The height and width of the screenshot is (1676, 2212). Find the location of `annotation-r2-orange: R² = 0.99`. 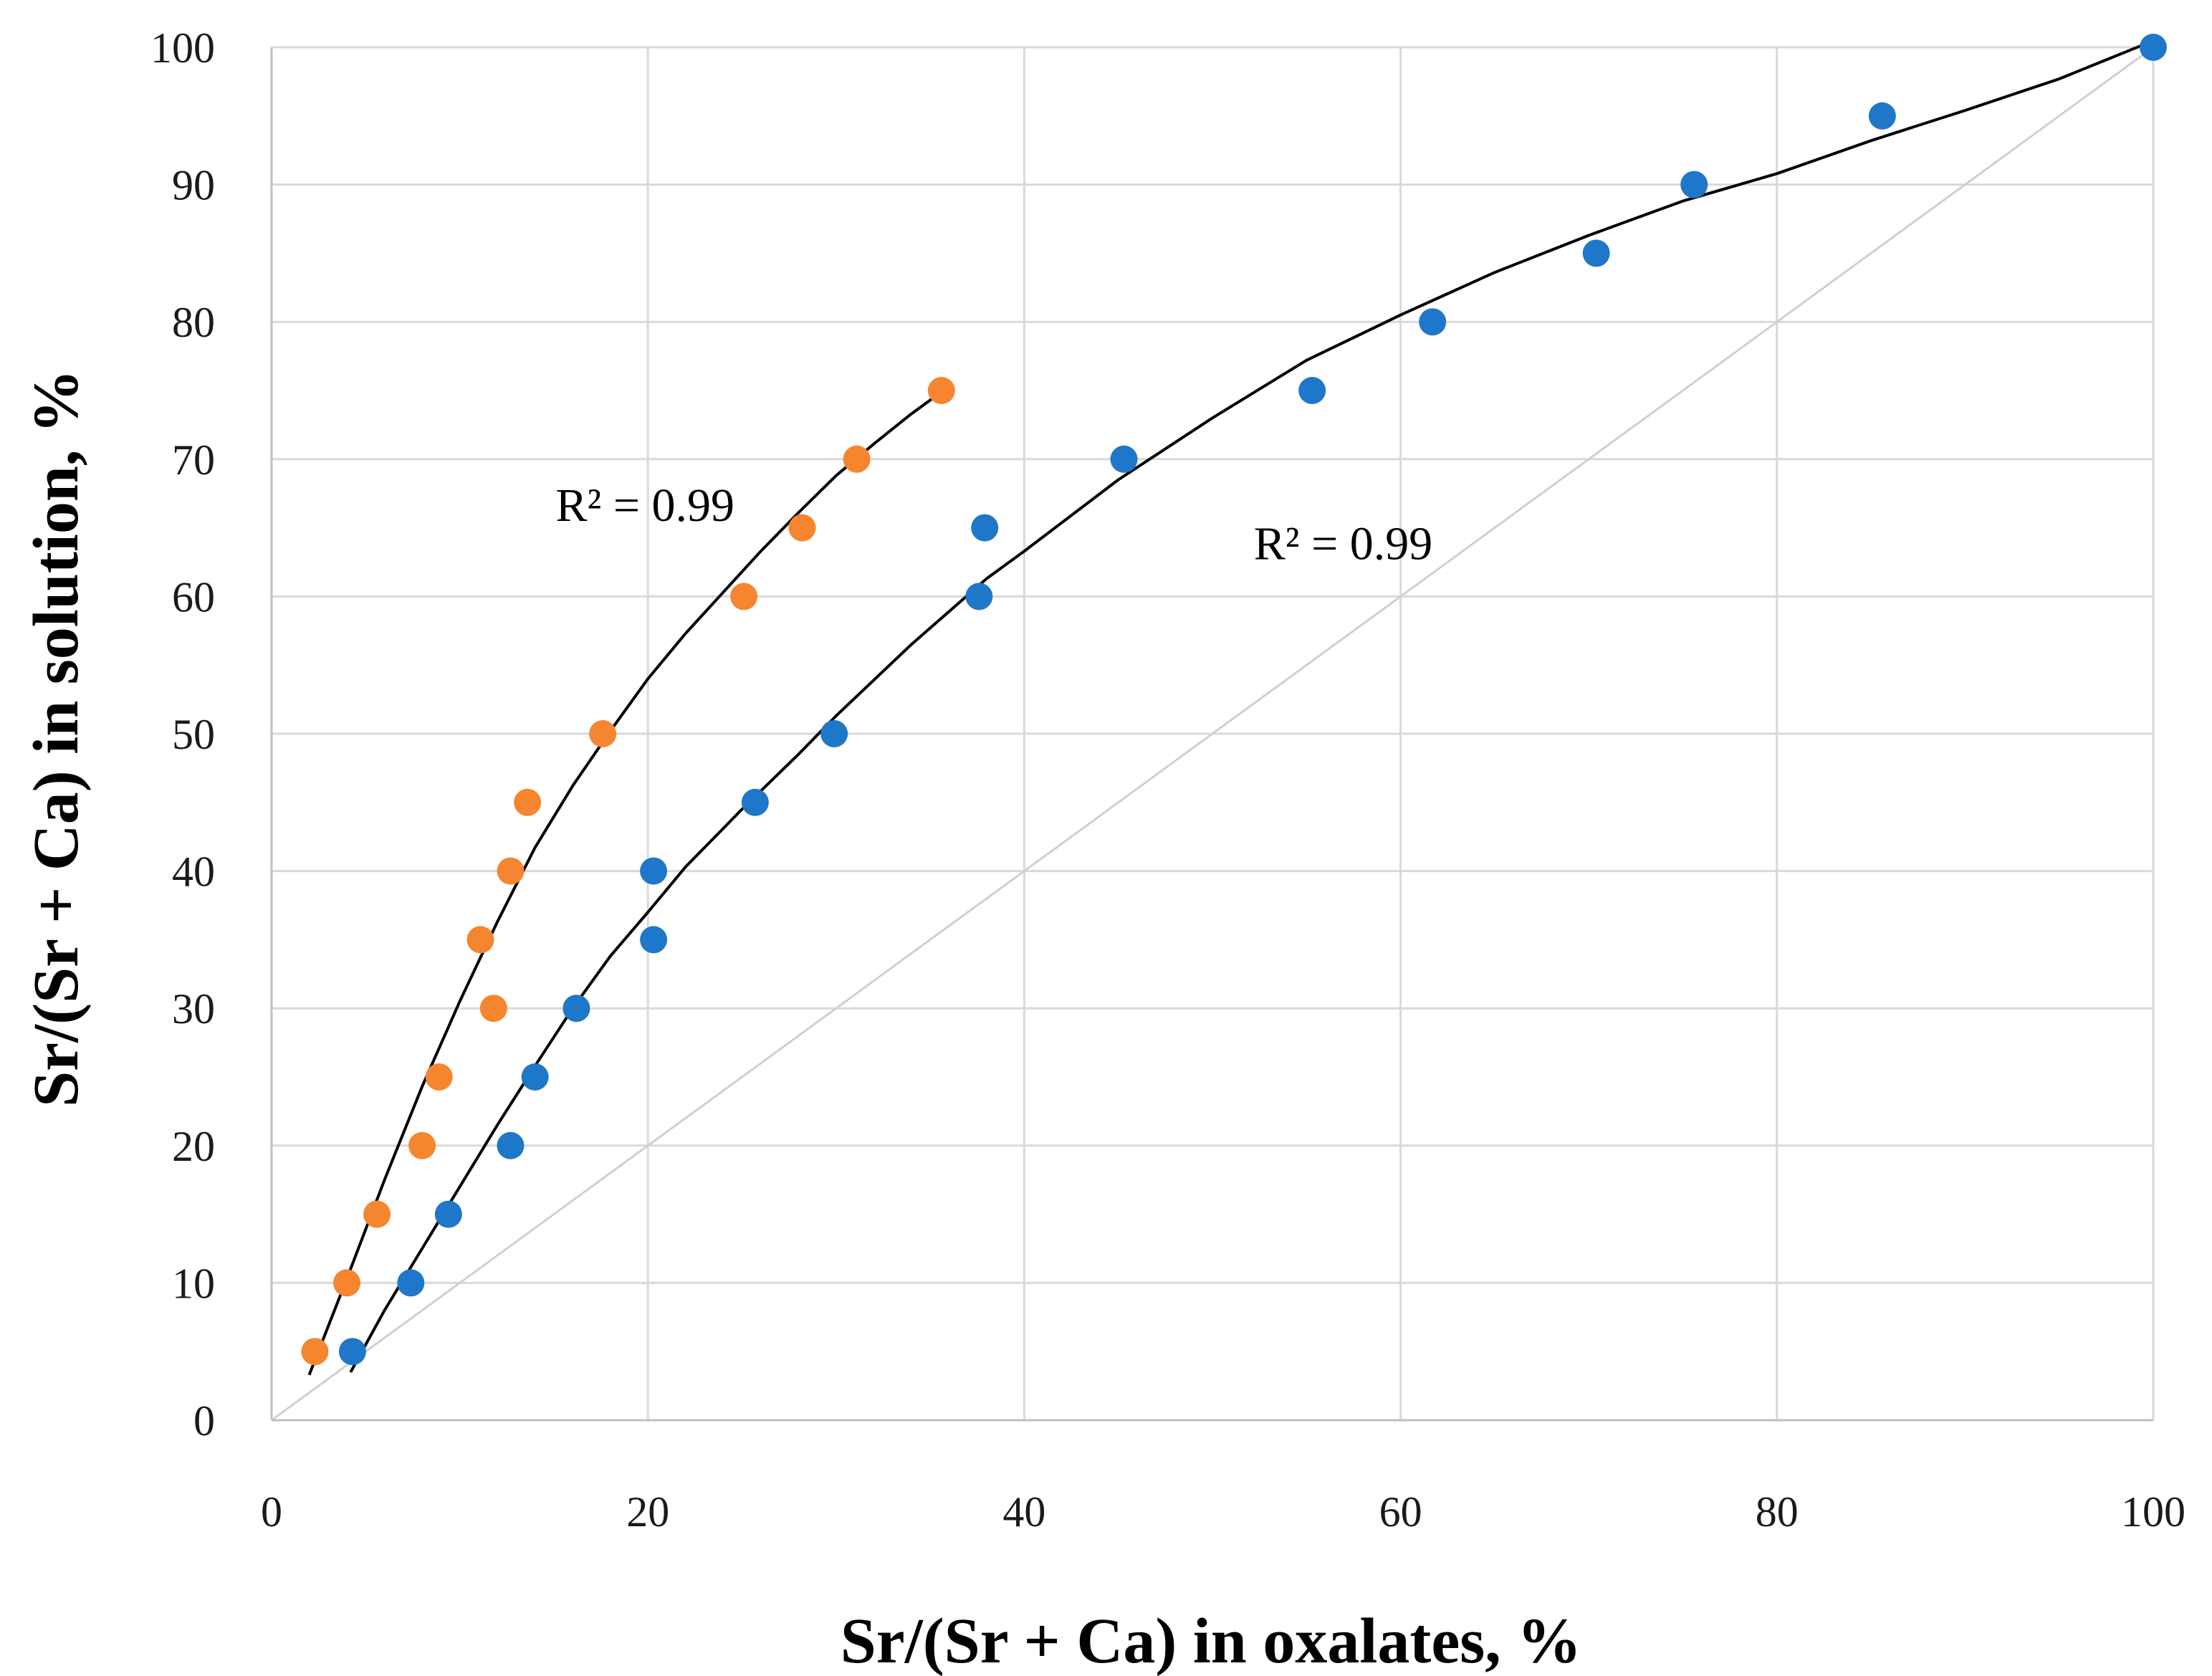

annotation-r2-orange: R² = 0.99 is located at coordinates (646, 505).